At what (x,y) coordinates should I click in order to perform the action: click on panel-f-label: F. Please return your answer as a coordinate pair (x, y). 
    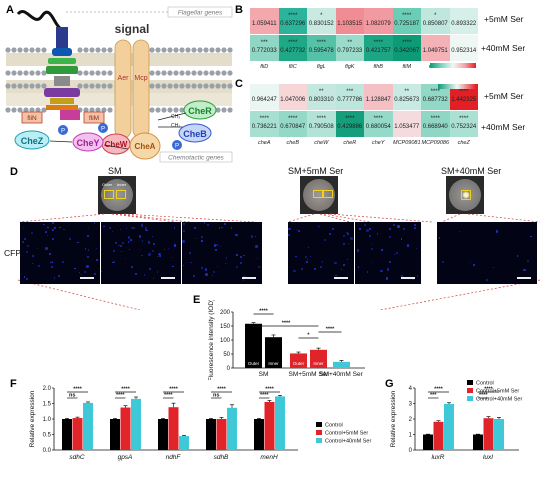
    Looking at the image, I should click on (13, 384).